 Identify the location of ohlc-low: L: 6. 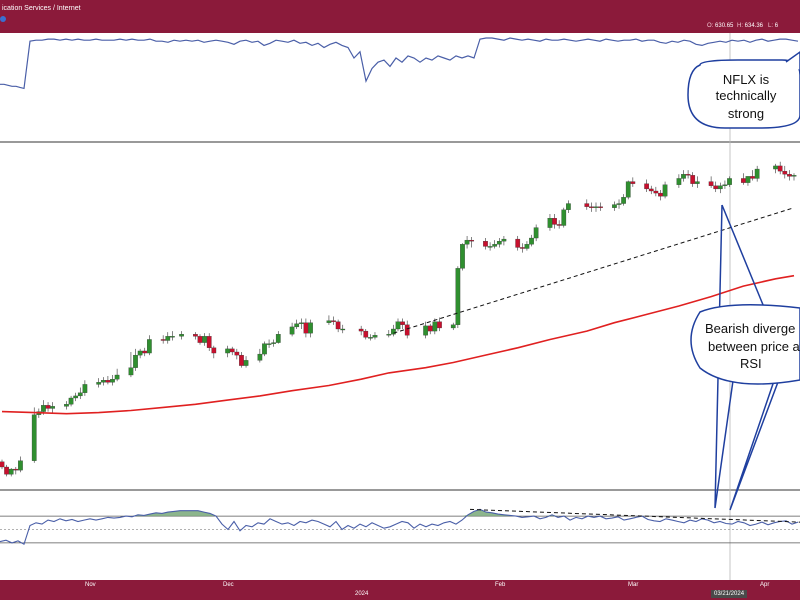
(773, 26).